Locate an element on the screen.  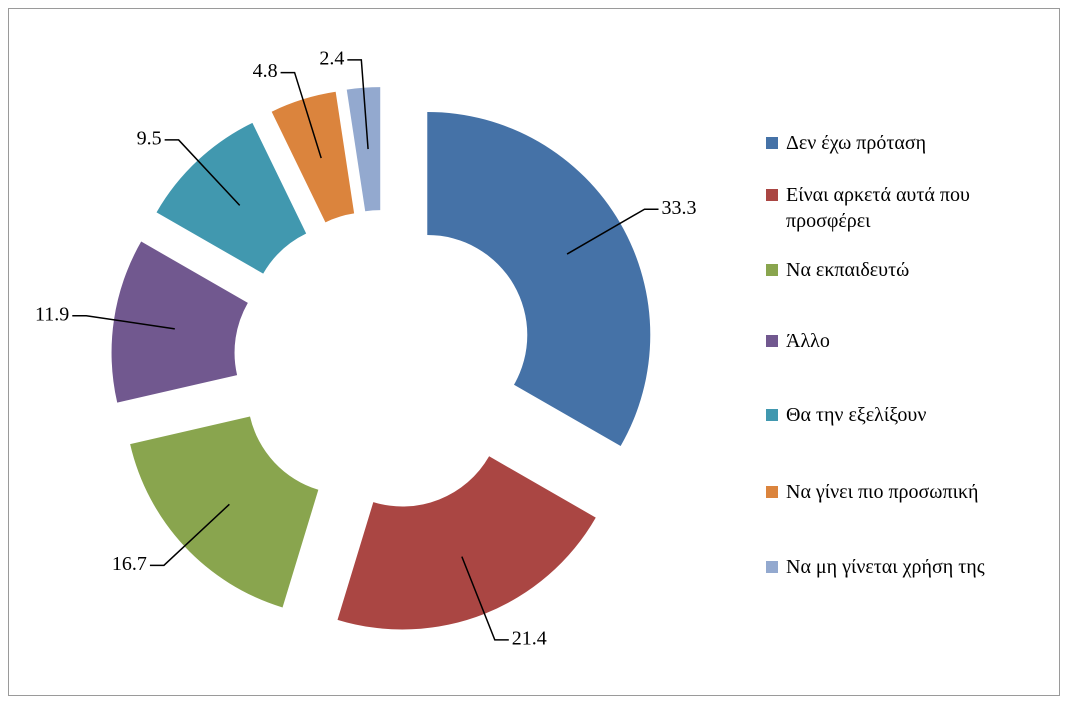
legend-label: Να γίνει πιο προσωπική is located at coordinates (882, 492).